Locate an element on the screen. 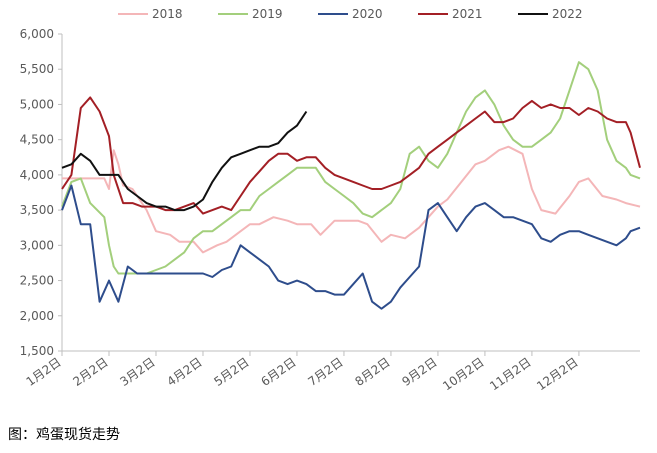 This screenshot has height=453, width=657. y-tick-label: 4,000 is located at coordinates (37, 175).